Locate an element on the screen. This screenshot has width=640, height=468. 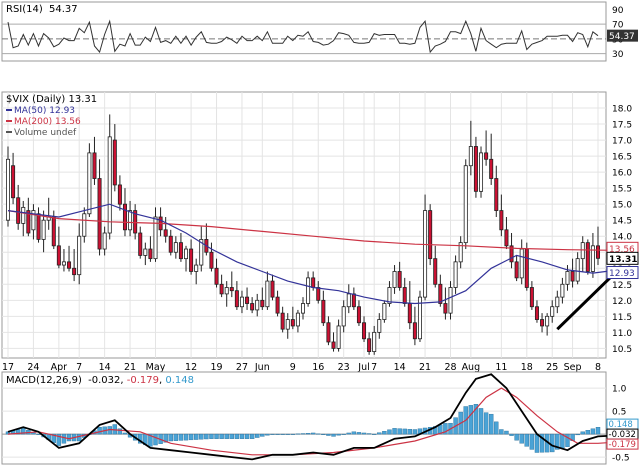
macd-badge-text: -0.032 is located at coordinates (622, 435).